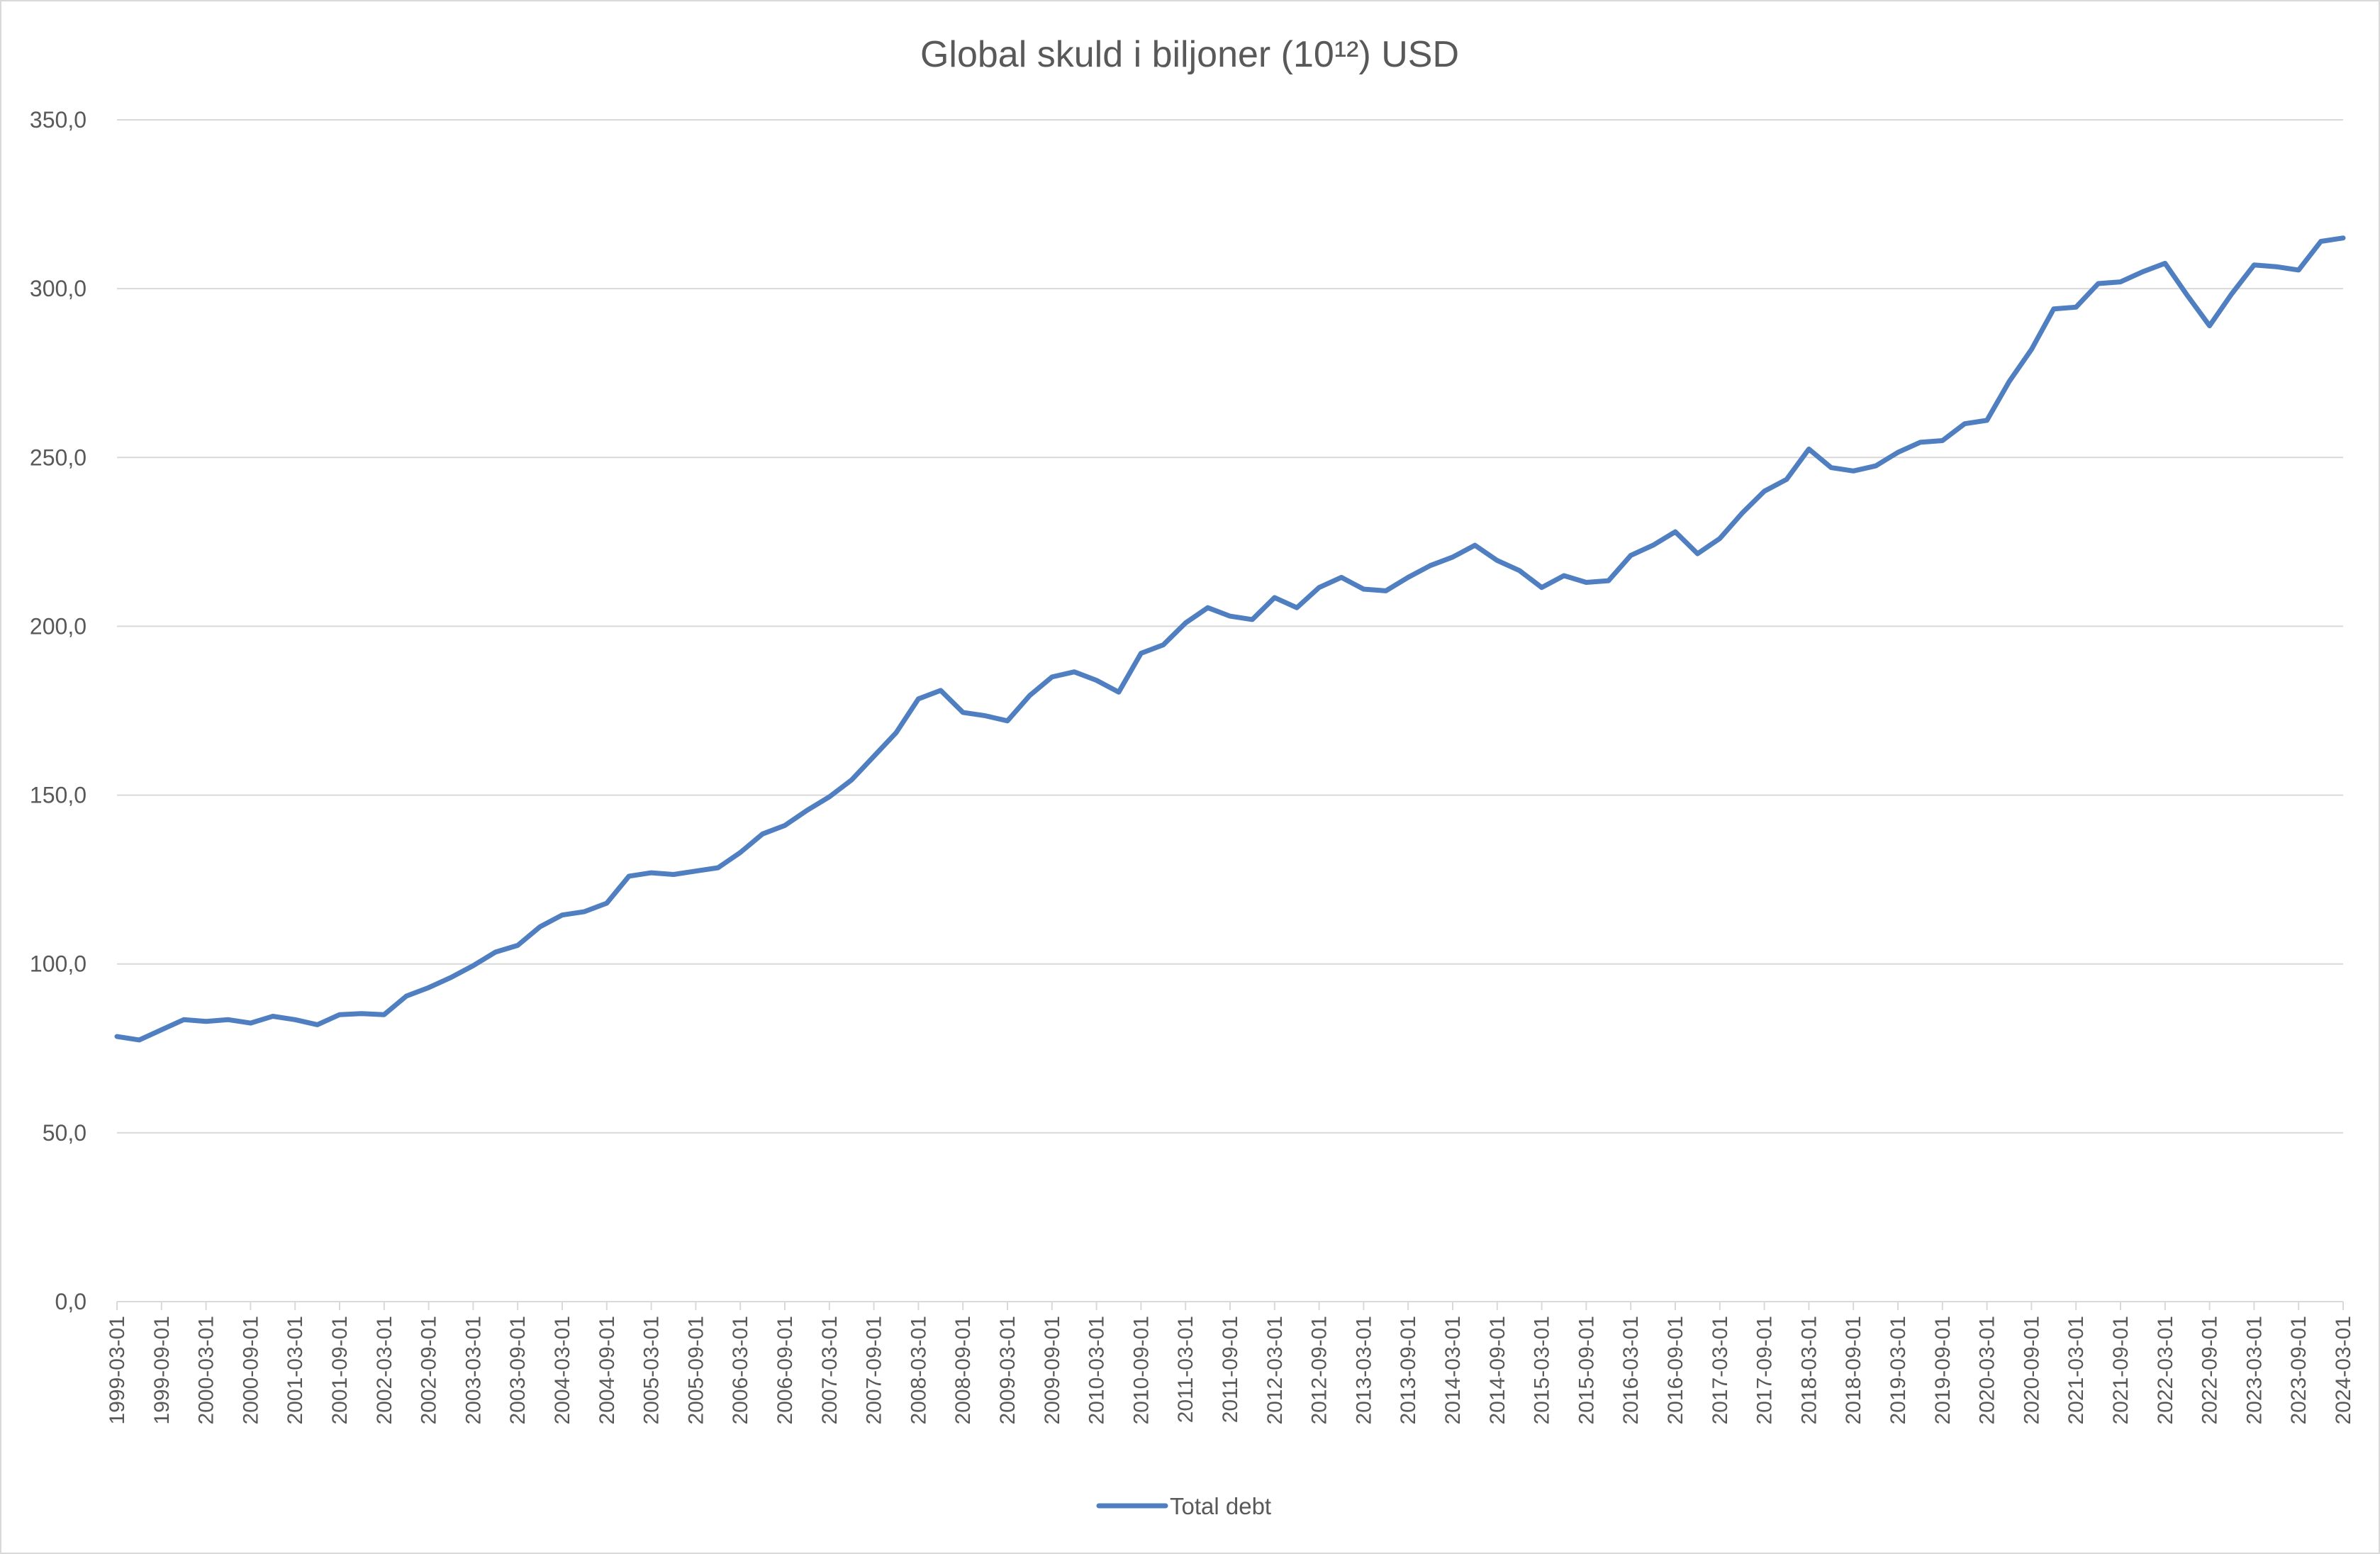 The image size is (2380, 1554). Describe the element at coordinates (58, 964) in the screenshot. I see `y-tick-label: 100,0` at that location.